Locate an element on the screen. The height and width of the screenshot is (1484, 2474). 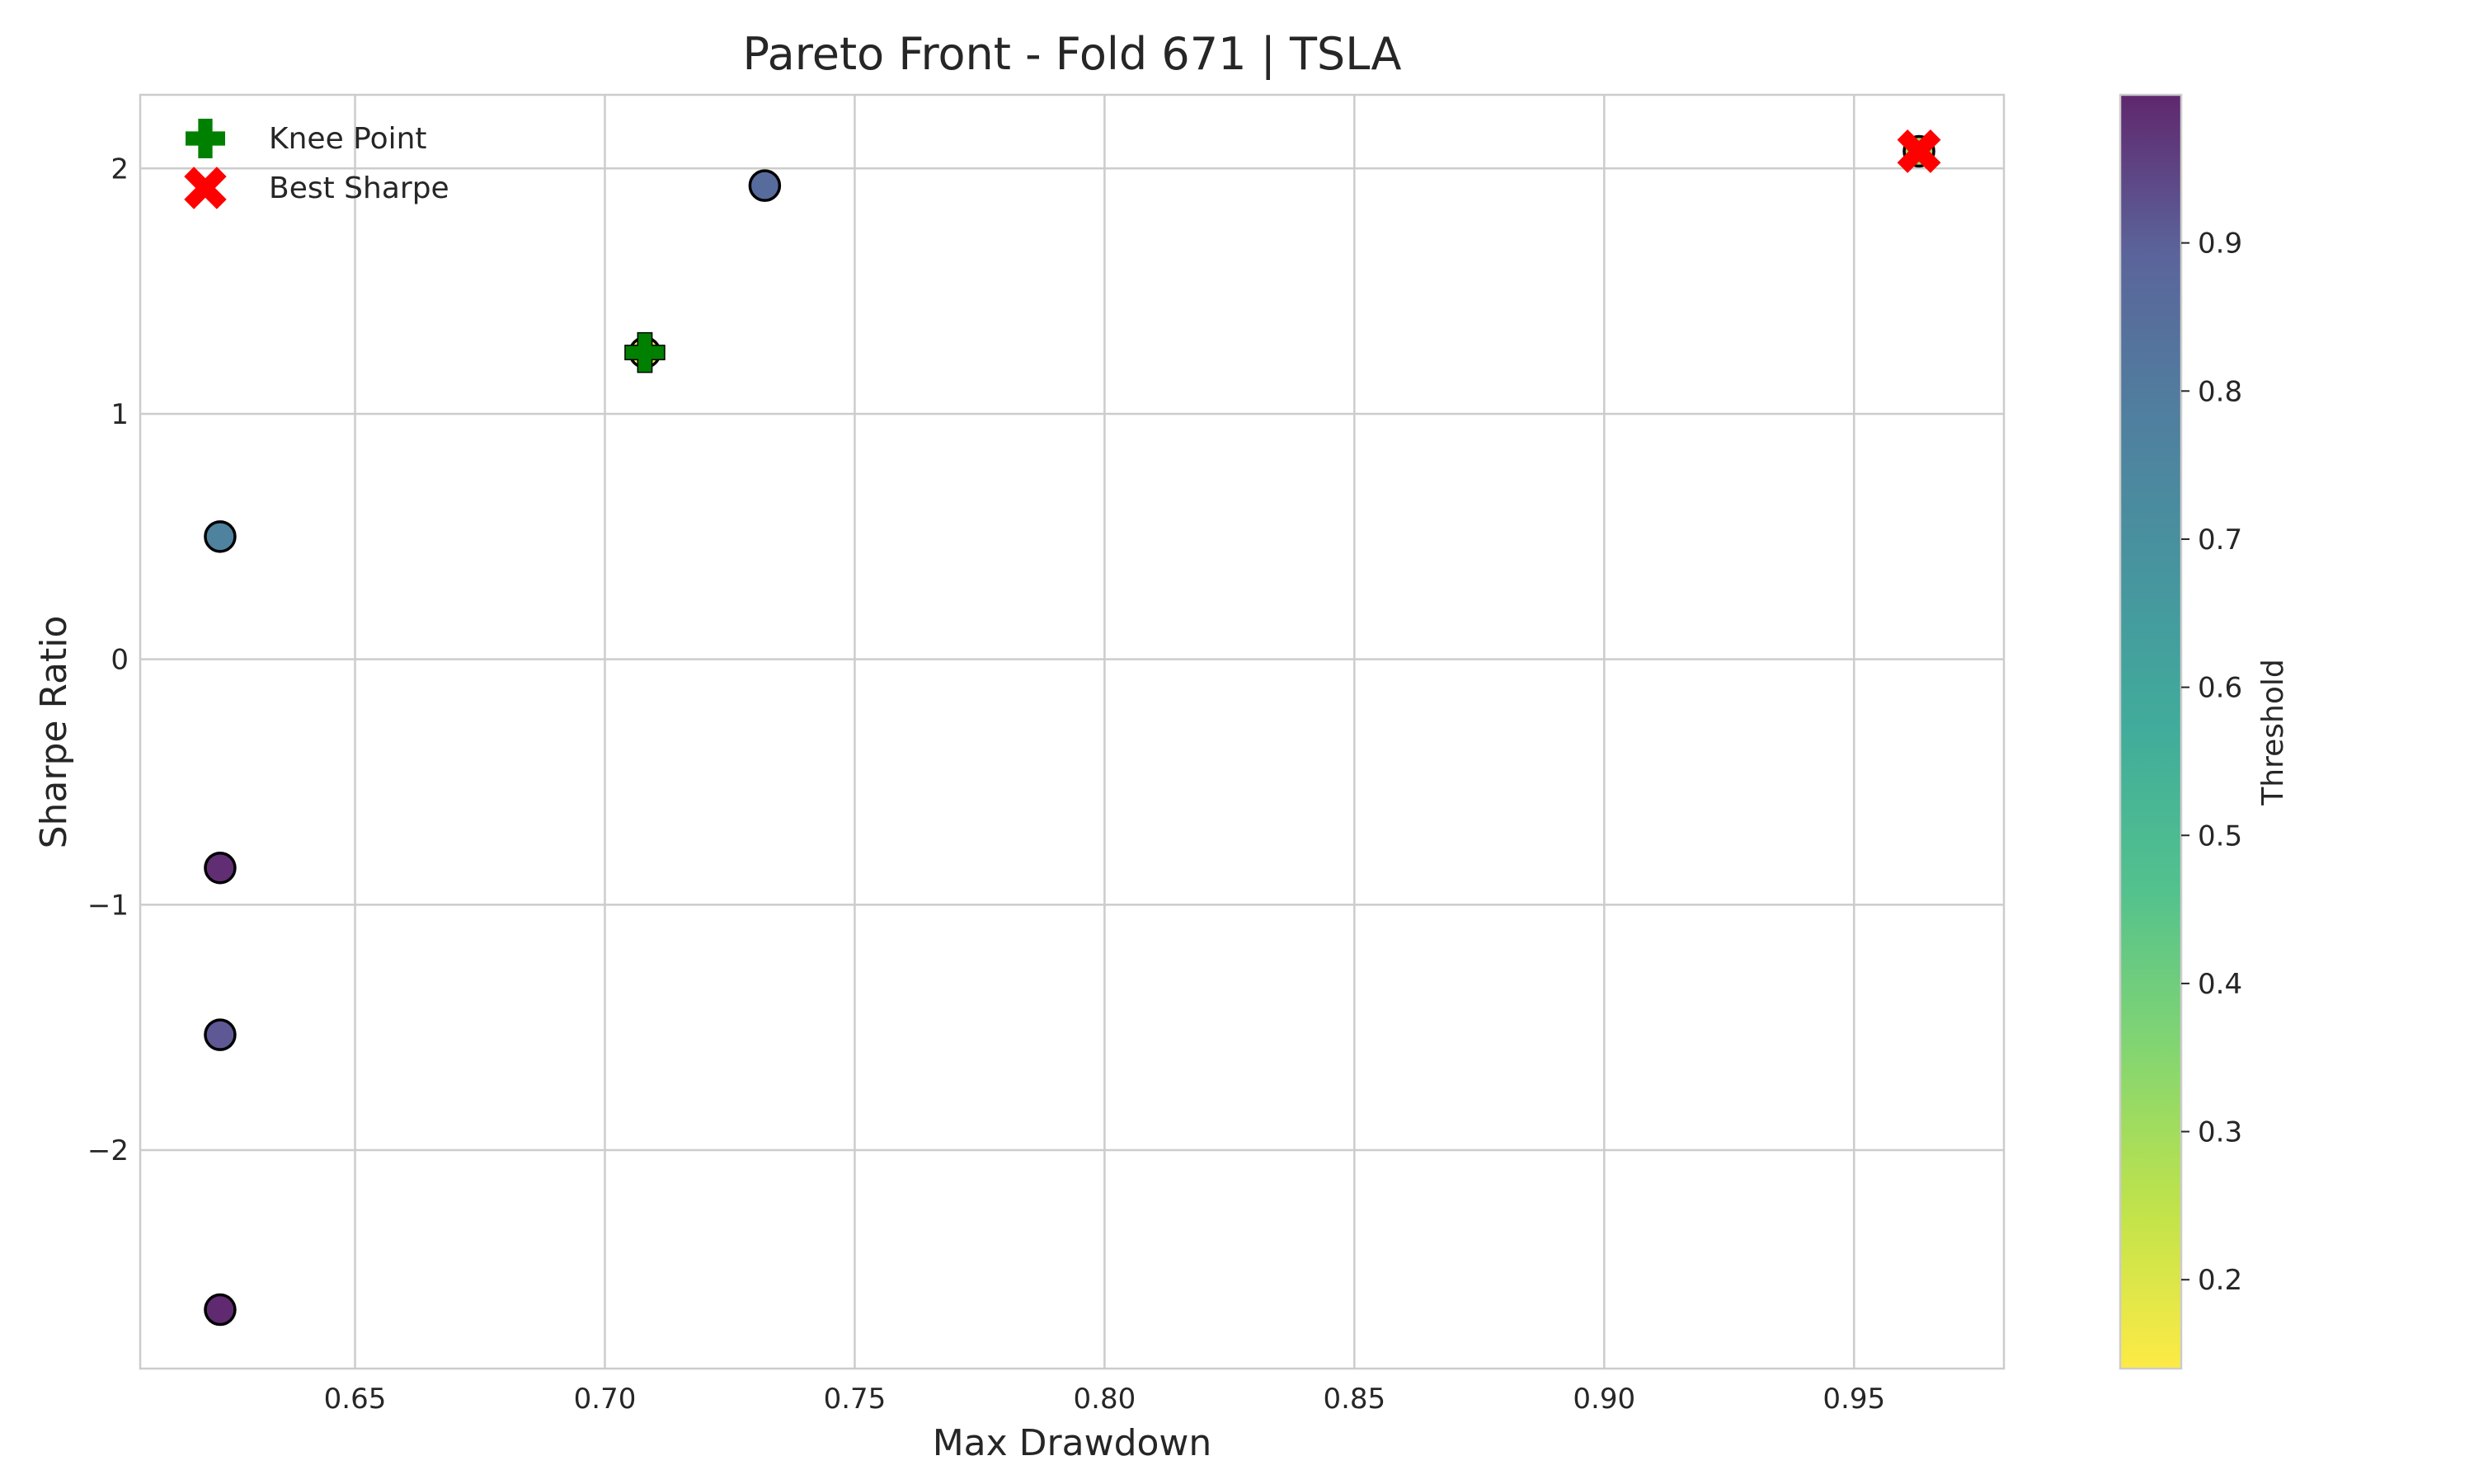
y-tick-labels: −2 −1 0 1 2 is located at coordinates (108, 660).